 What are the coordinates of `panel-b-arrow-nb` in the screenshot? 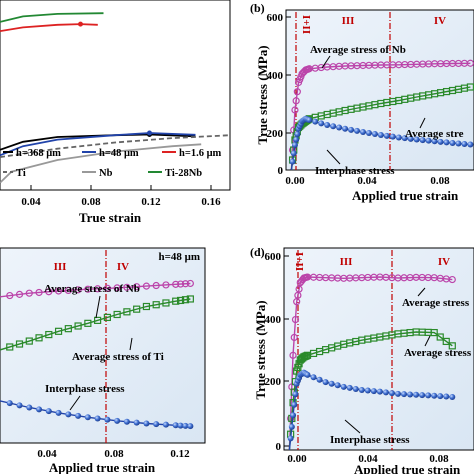 It's located at (326, 62).